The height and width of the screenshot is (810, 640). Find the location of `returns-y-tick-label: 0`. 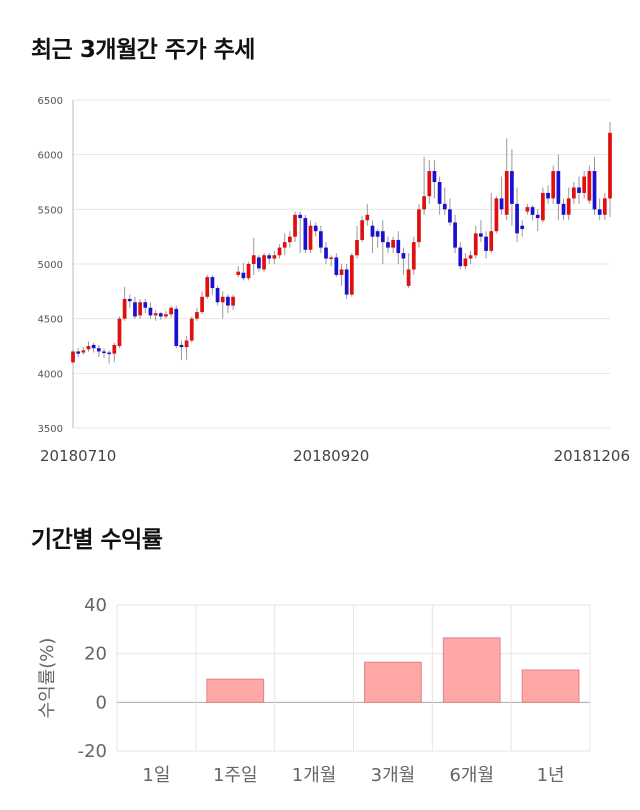

returns-y-tick-label: 0 is located at coordinates (101, 702).